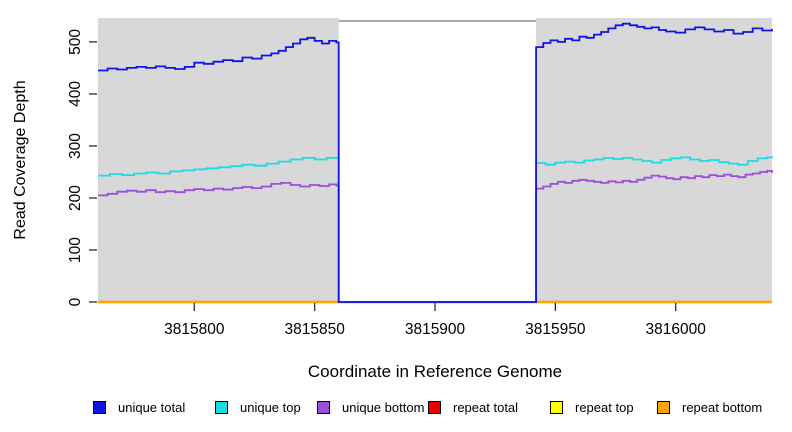 This screenshot has height=432, width=792. What do you see at coordinates (75, 250) in the screenshot?
I see `y-tick-label: 100` at bounding box center [75, 250].